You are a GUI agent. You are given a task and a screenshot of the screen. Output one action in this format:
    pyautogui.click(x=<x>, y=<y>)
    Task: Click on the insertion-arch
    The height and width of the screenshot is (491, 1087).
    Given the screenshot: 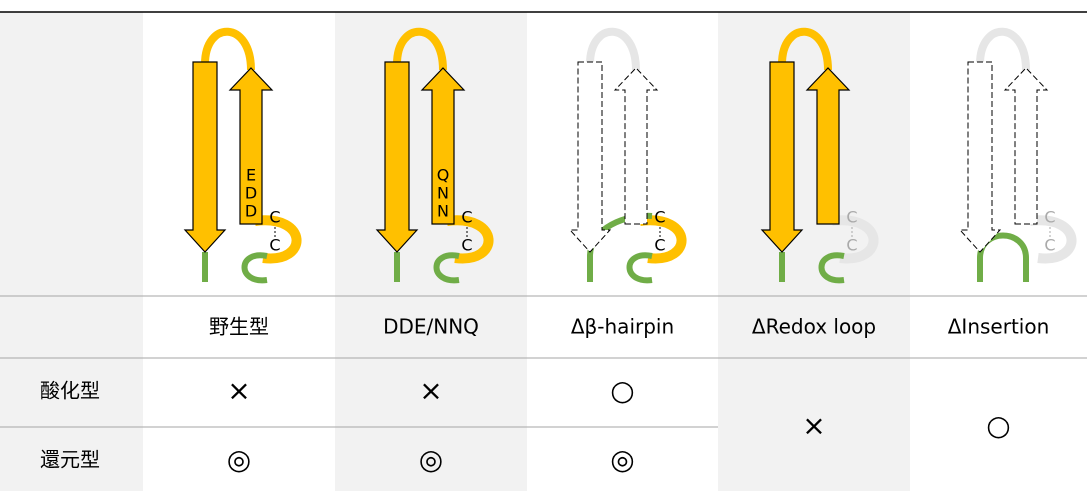 What is the action you would take?
    pyautogui.click(x=1003, y=257)
    